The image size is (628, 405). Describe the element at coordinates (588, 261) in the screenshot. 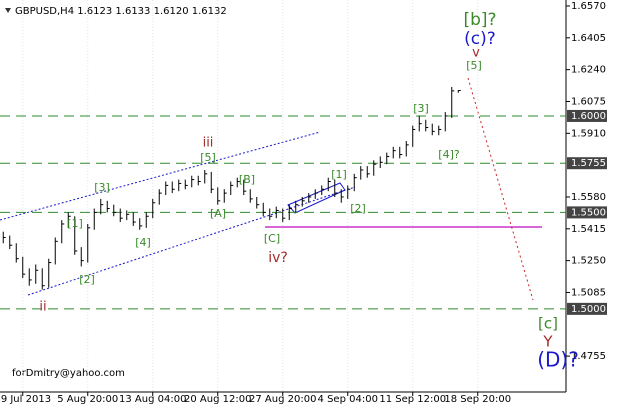

I see `y-tick-label: 1.5250` at that location.